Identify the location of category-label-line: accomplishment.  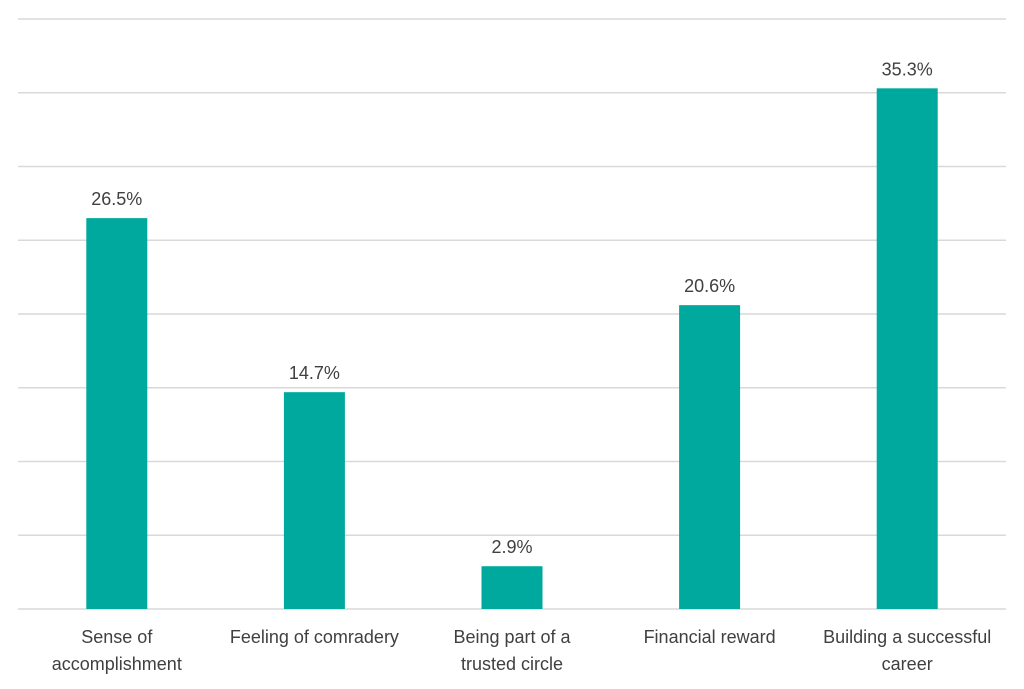
(117, 664).